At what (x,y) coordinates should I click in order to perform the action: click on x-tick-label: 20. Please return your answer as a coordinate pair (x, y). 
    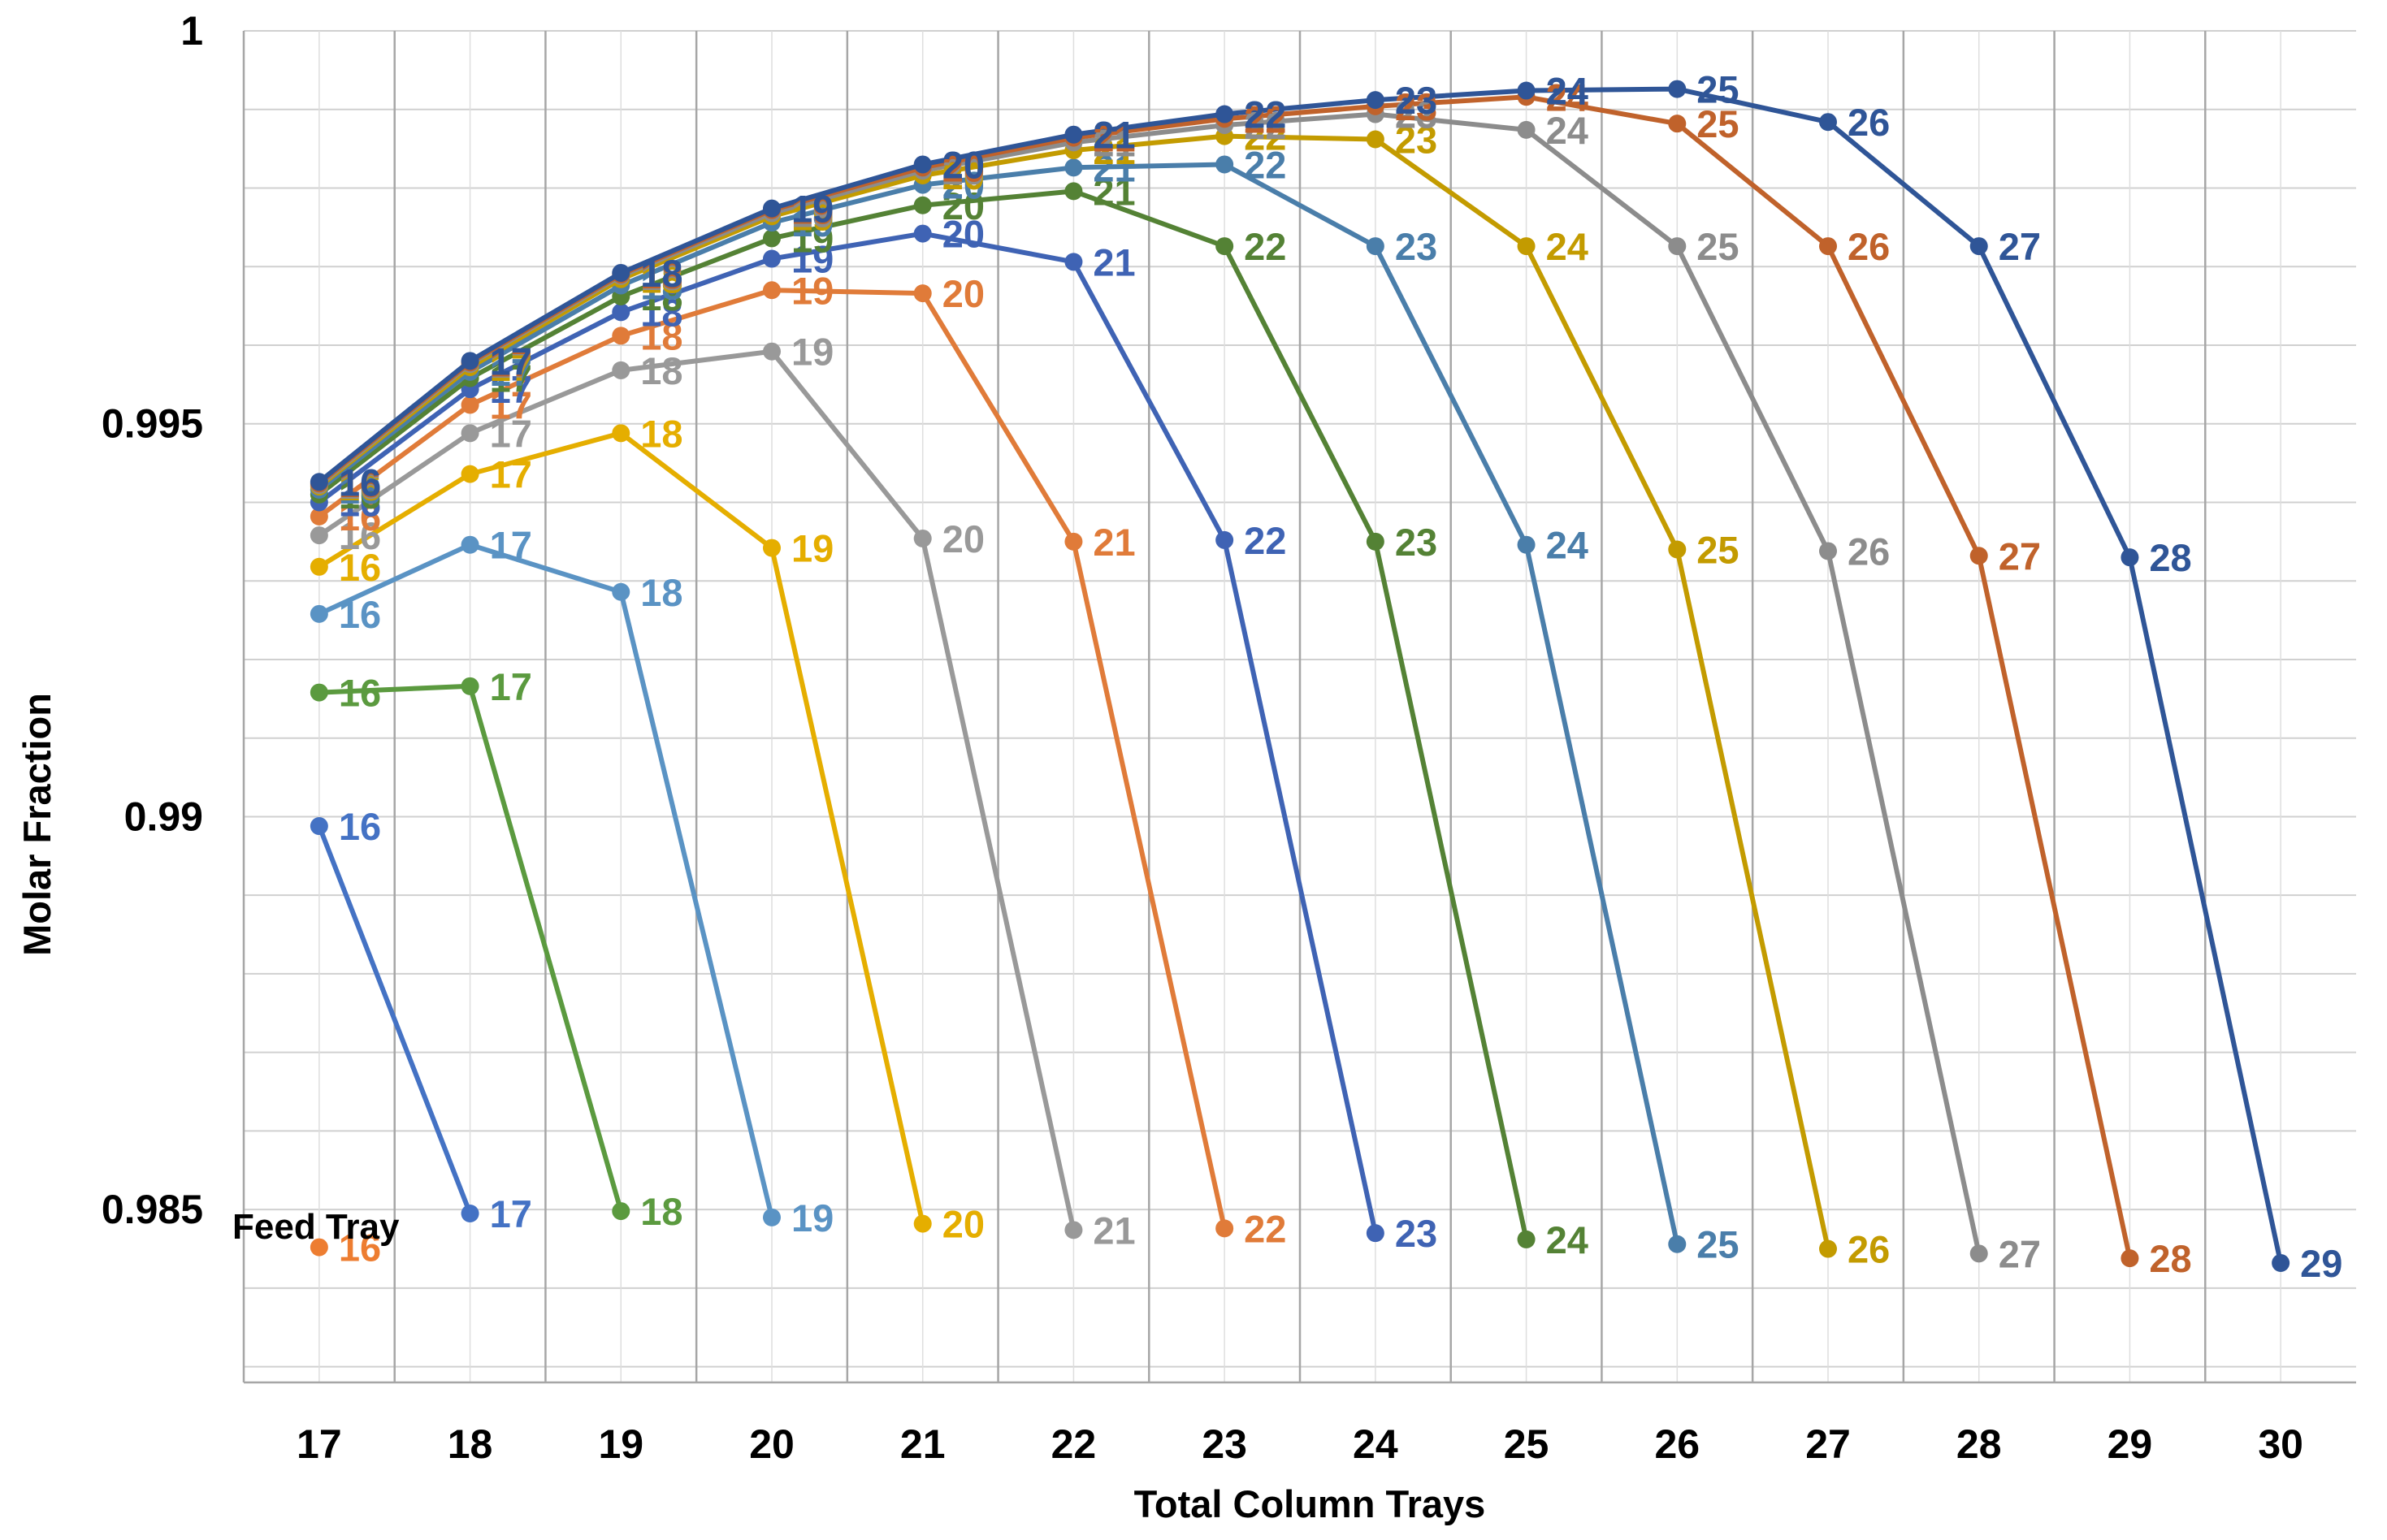
    Looking at the image, I should click on (772, 1444).